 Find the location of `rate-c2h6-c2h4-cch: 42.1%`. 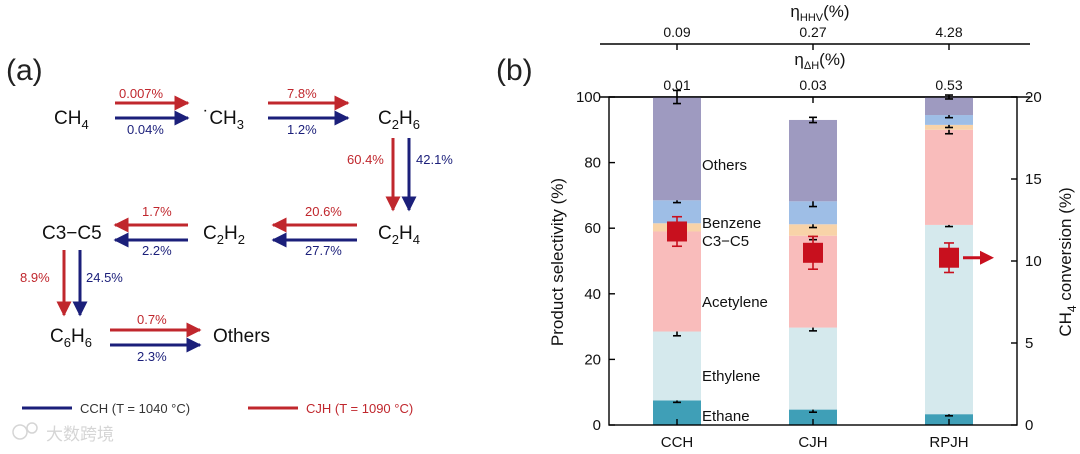

rate-c2h6-c2h4-cch: 42.1% is located at coordinates (434, 159).